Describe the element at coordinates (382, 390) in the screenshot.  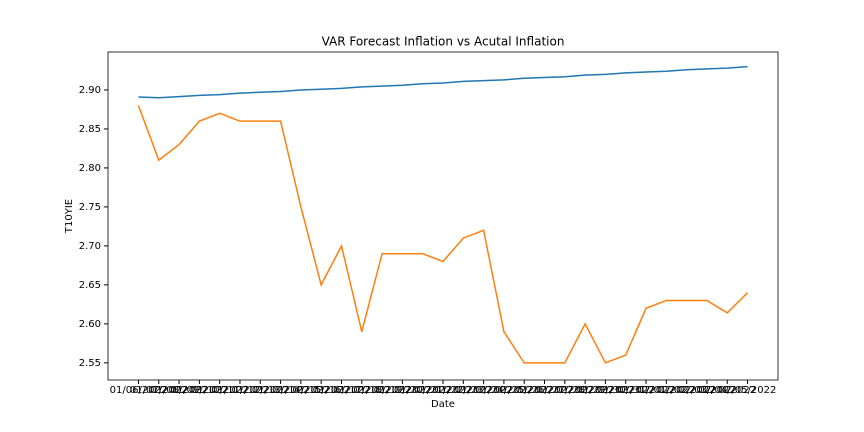
I see `x-tick-label: 01/18/2022` at that location.